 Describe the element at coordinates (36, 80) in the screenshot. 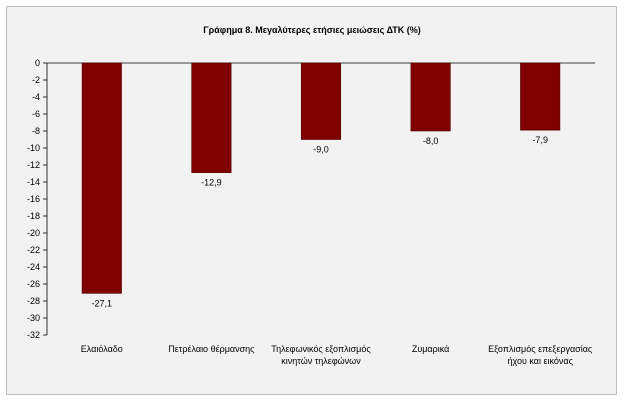

I see `y-tick-label: -2` at that location.